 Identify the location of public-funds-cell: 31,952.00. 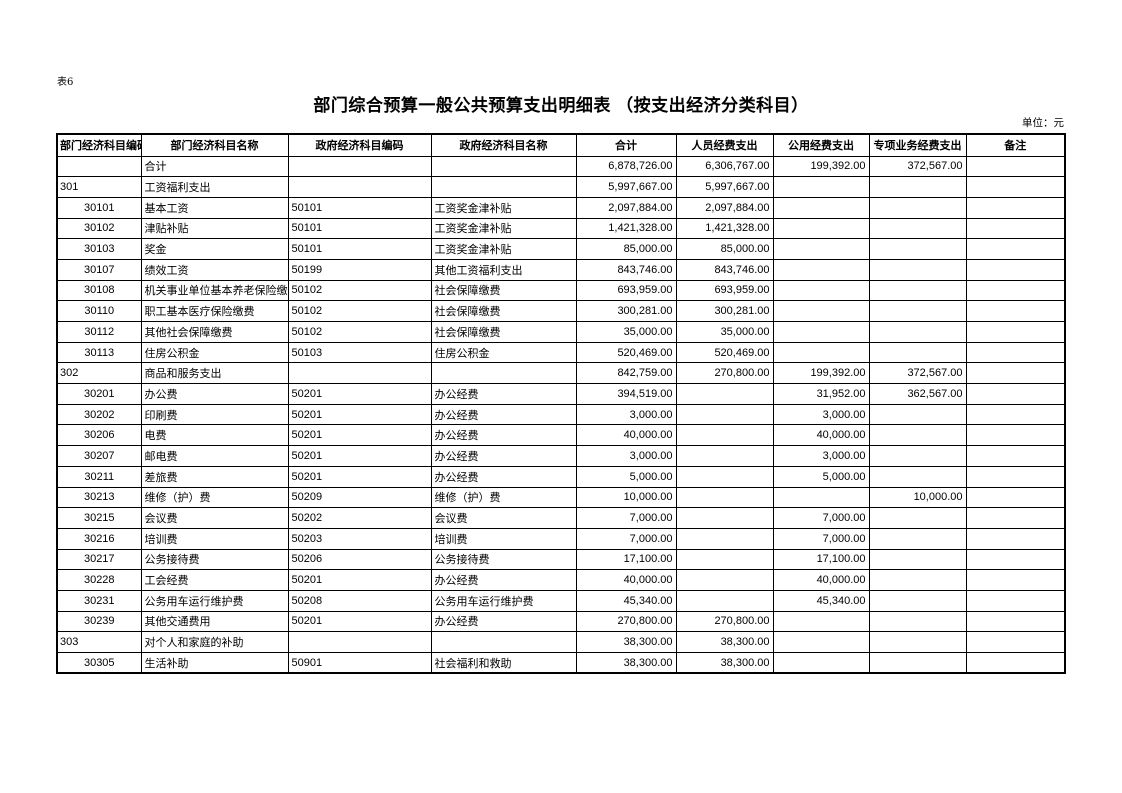
(821, 394).